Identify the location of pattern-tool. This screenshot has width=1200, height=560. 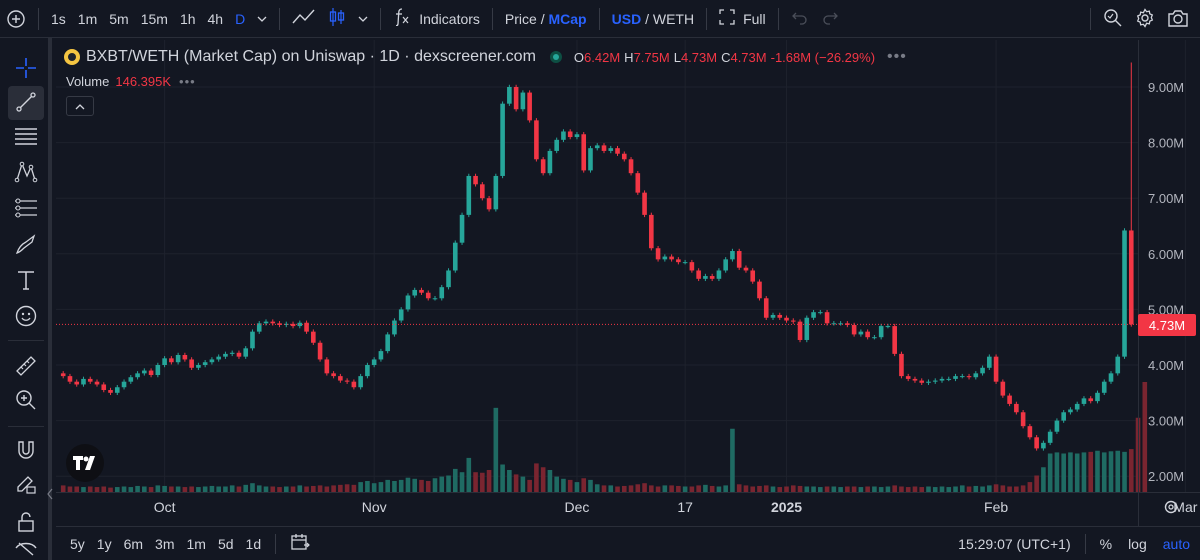
(26, 173).